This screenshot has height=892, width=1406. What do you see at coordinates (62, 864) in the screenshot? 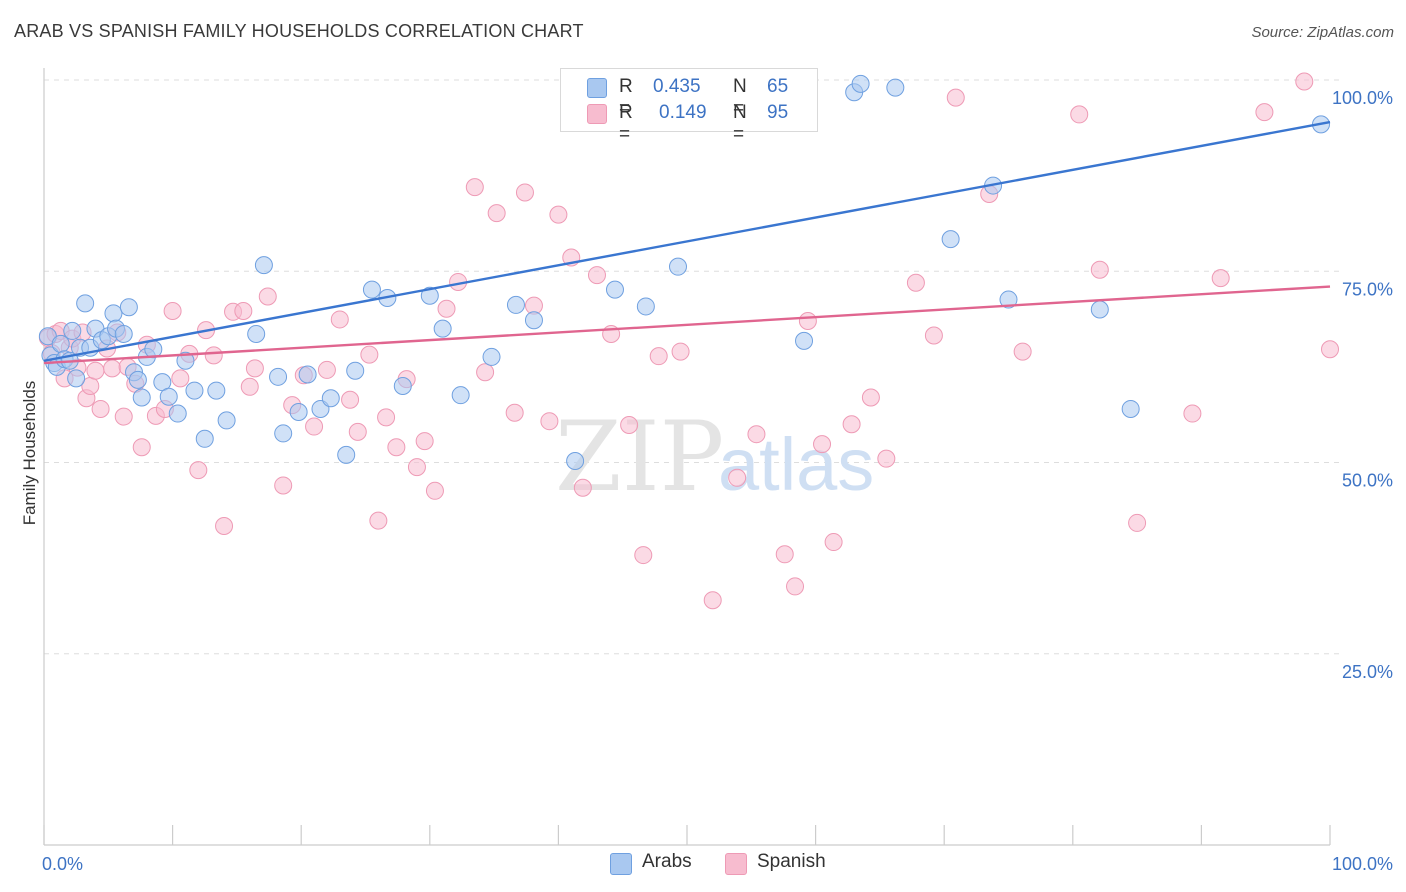
I see `x-tick-label-min: 0.0%` at bounding box center [62, 864].